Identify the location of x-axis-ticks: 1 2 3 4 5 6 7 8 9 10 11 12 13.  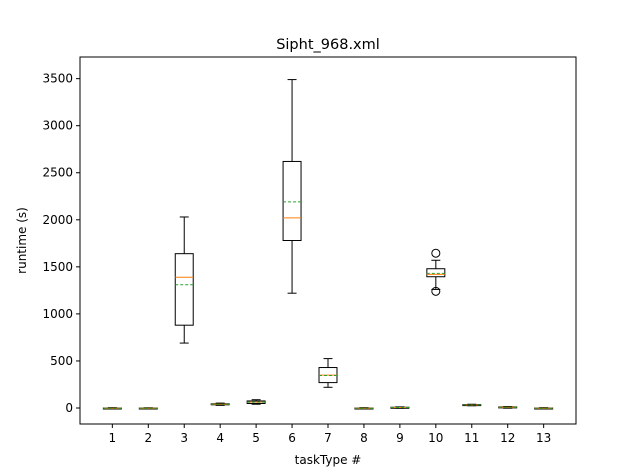
(330, 434).